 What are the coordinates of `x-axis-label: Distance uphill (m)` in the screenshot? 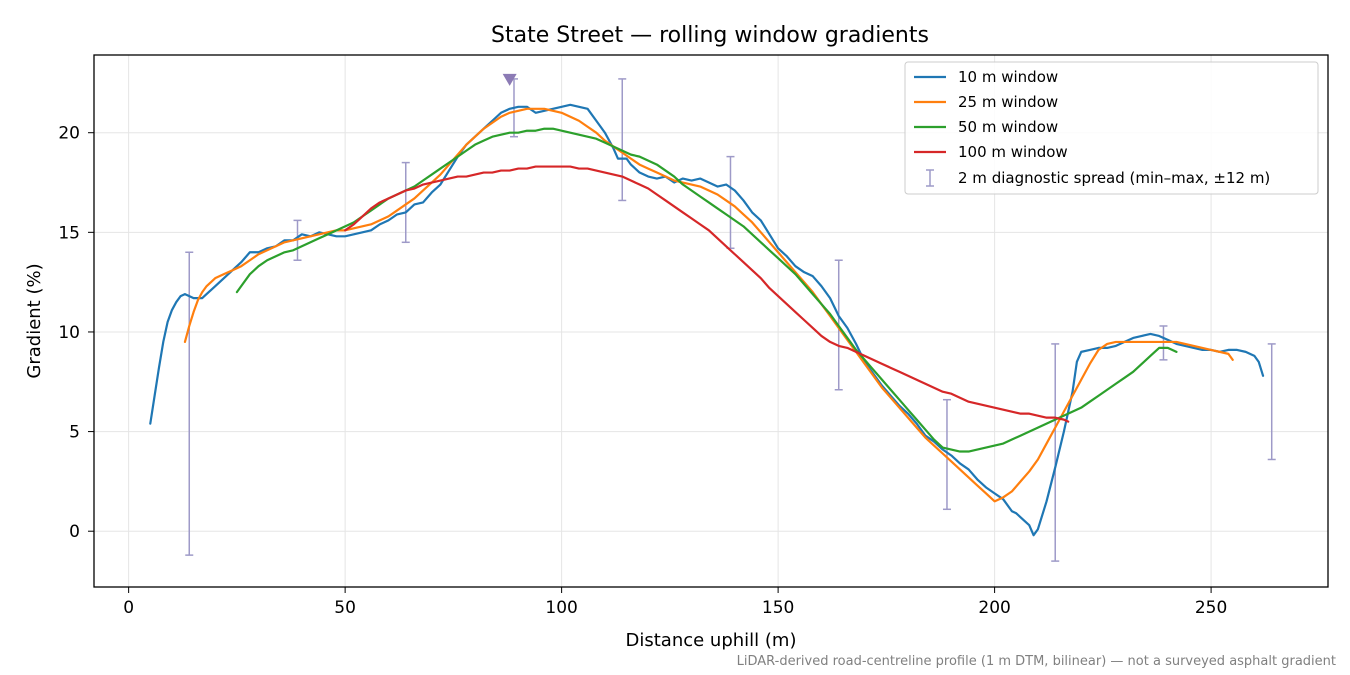 It's located at (711, 640).